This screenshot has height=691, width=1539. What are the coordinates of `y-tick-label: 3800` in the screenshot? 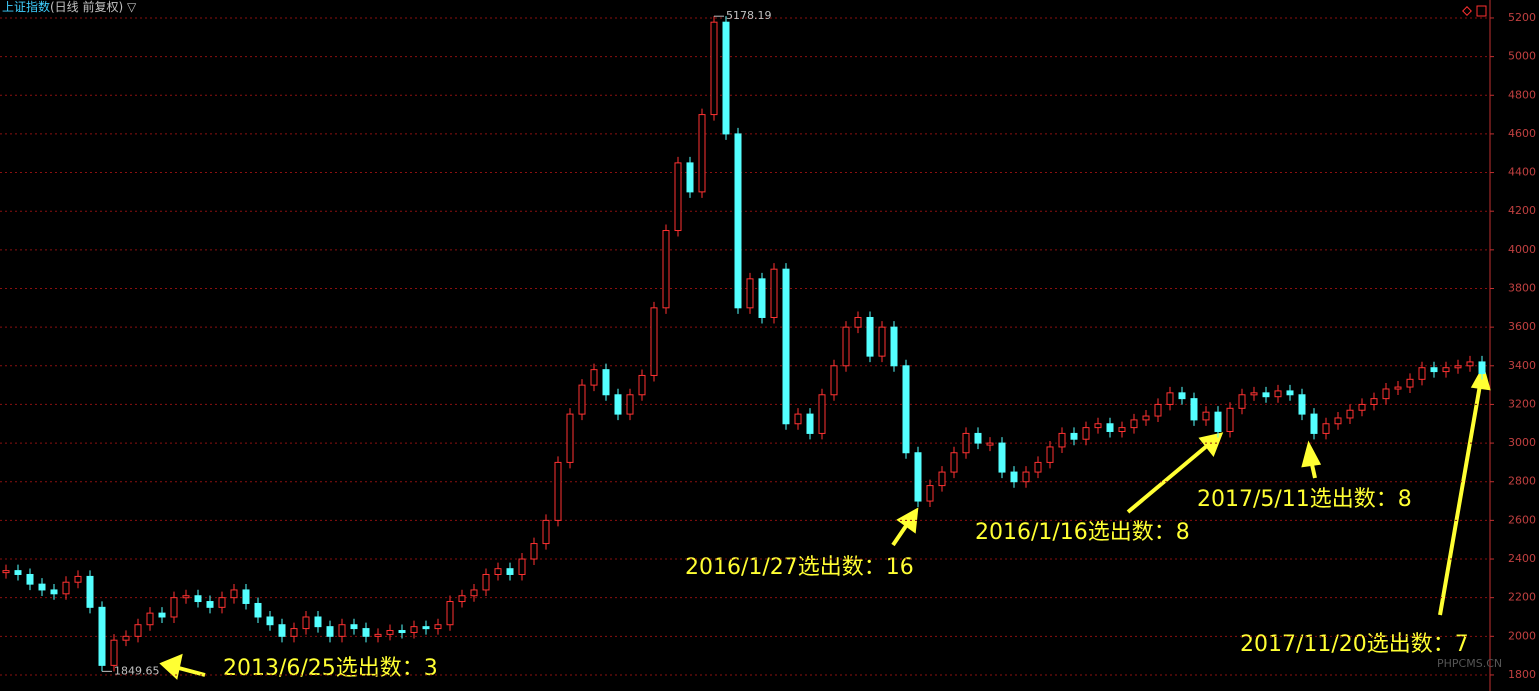 It's located at (1522, 287).